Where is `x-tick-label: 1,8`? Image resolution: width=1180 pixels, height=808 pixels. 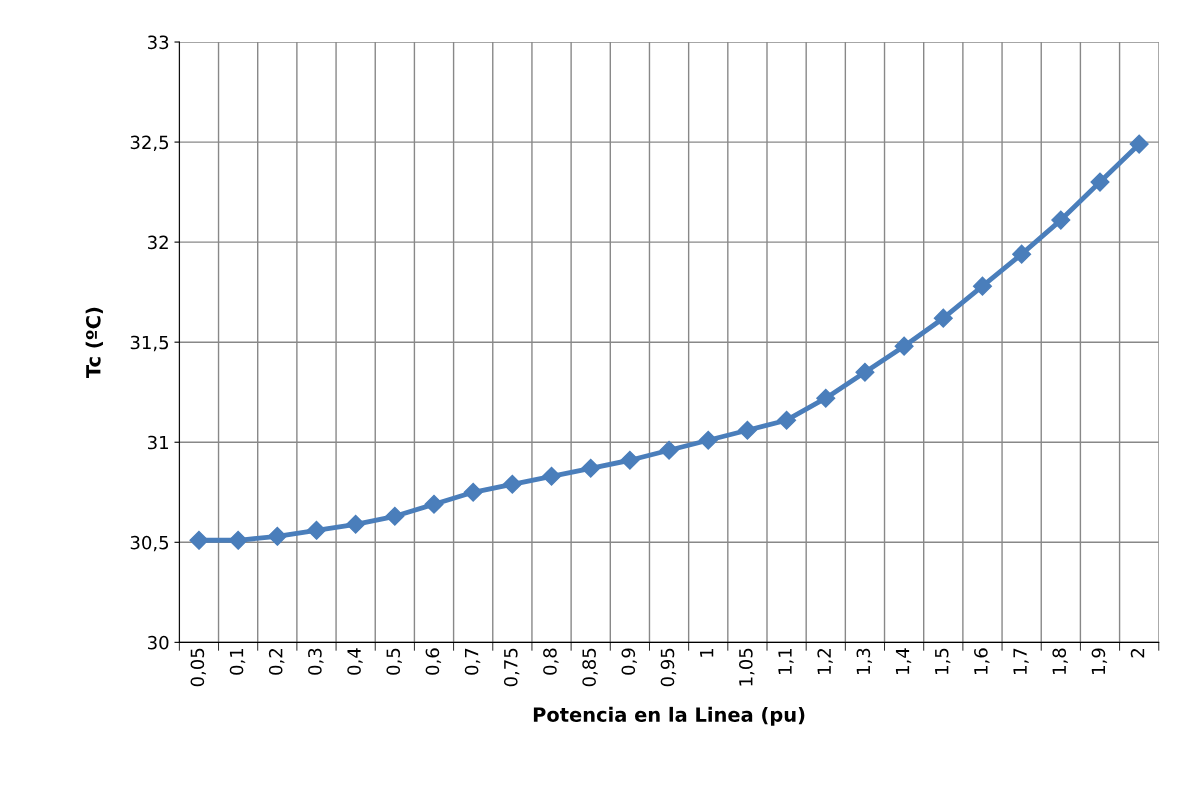
x-tick-label: 1,8 is located at coordinates (1060, 661).